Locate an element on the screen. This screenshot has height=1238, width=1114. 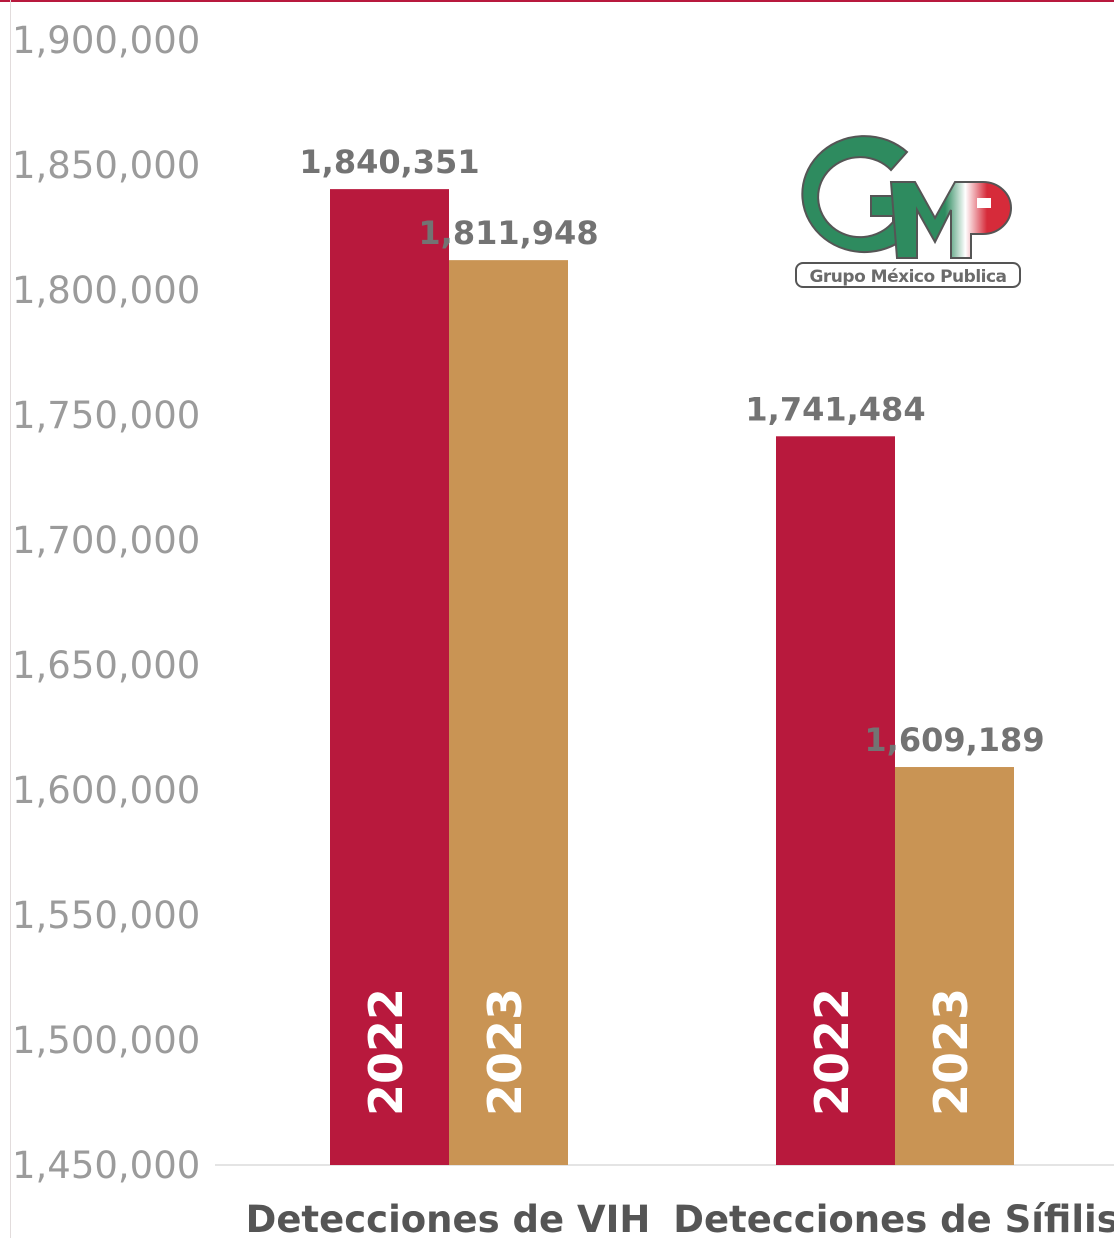
y-tick-label: 1,750,000 is located at coordinates (106, 415).